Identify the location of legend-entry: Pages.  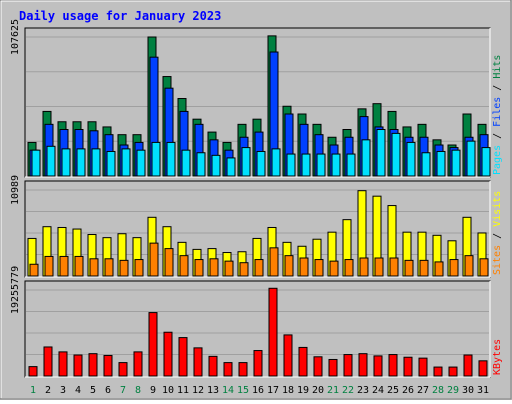
(497, 160).